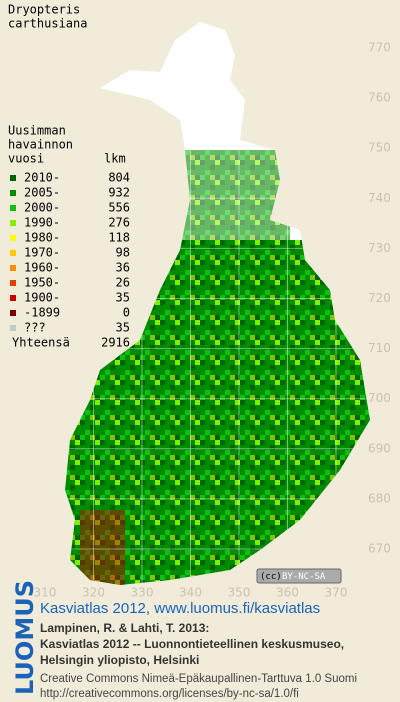 Image resolution: width=400 pixels, height=702 pixels. I want to click on legend-label: 1960-, so click(42, 268).